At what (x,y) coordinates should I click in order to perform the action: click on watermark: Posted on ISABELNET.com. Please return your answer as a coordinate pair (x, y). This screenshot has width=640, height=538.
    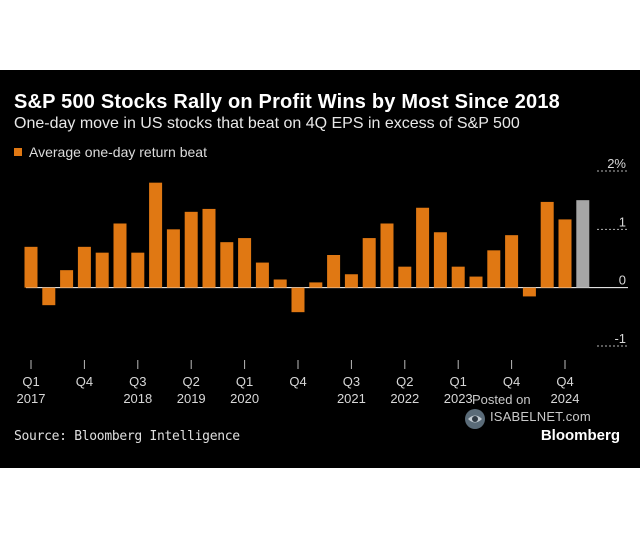
    Looking at the image, I should click on (534, 410).